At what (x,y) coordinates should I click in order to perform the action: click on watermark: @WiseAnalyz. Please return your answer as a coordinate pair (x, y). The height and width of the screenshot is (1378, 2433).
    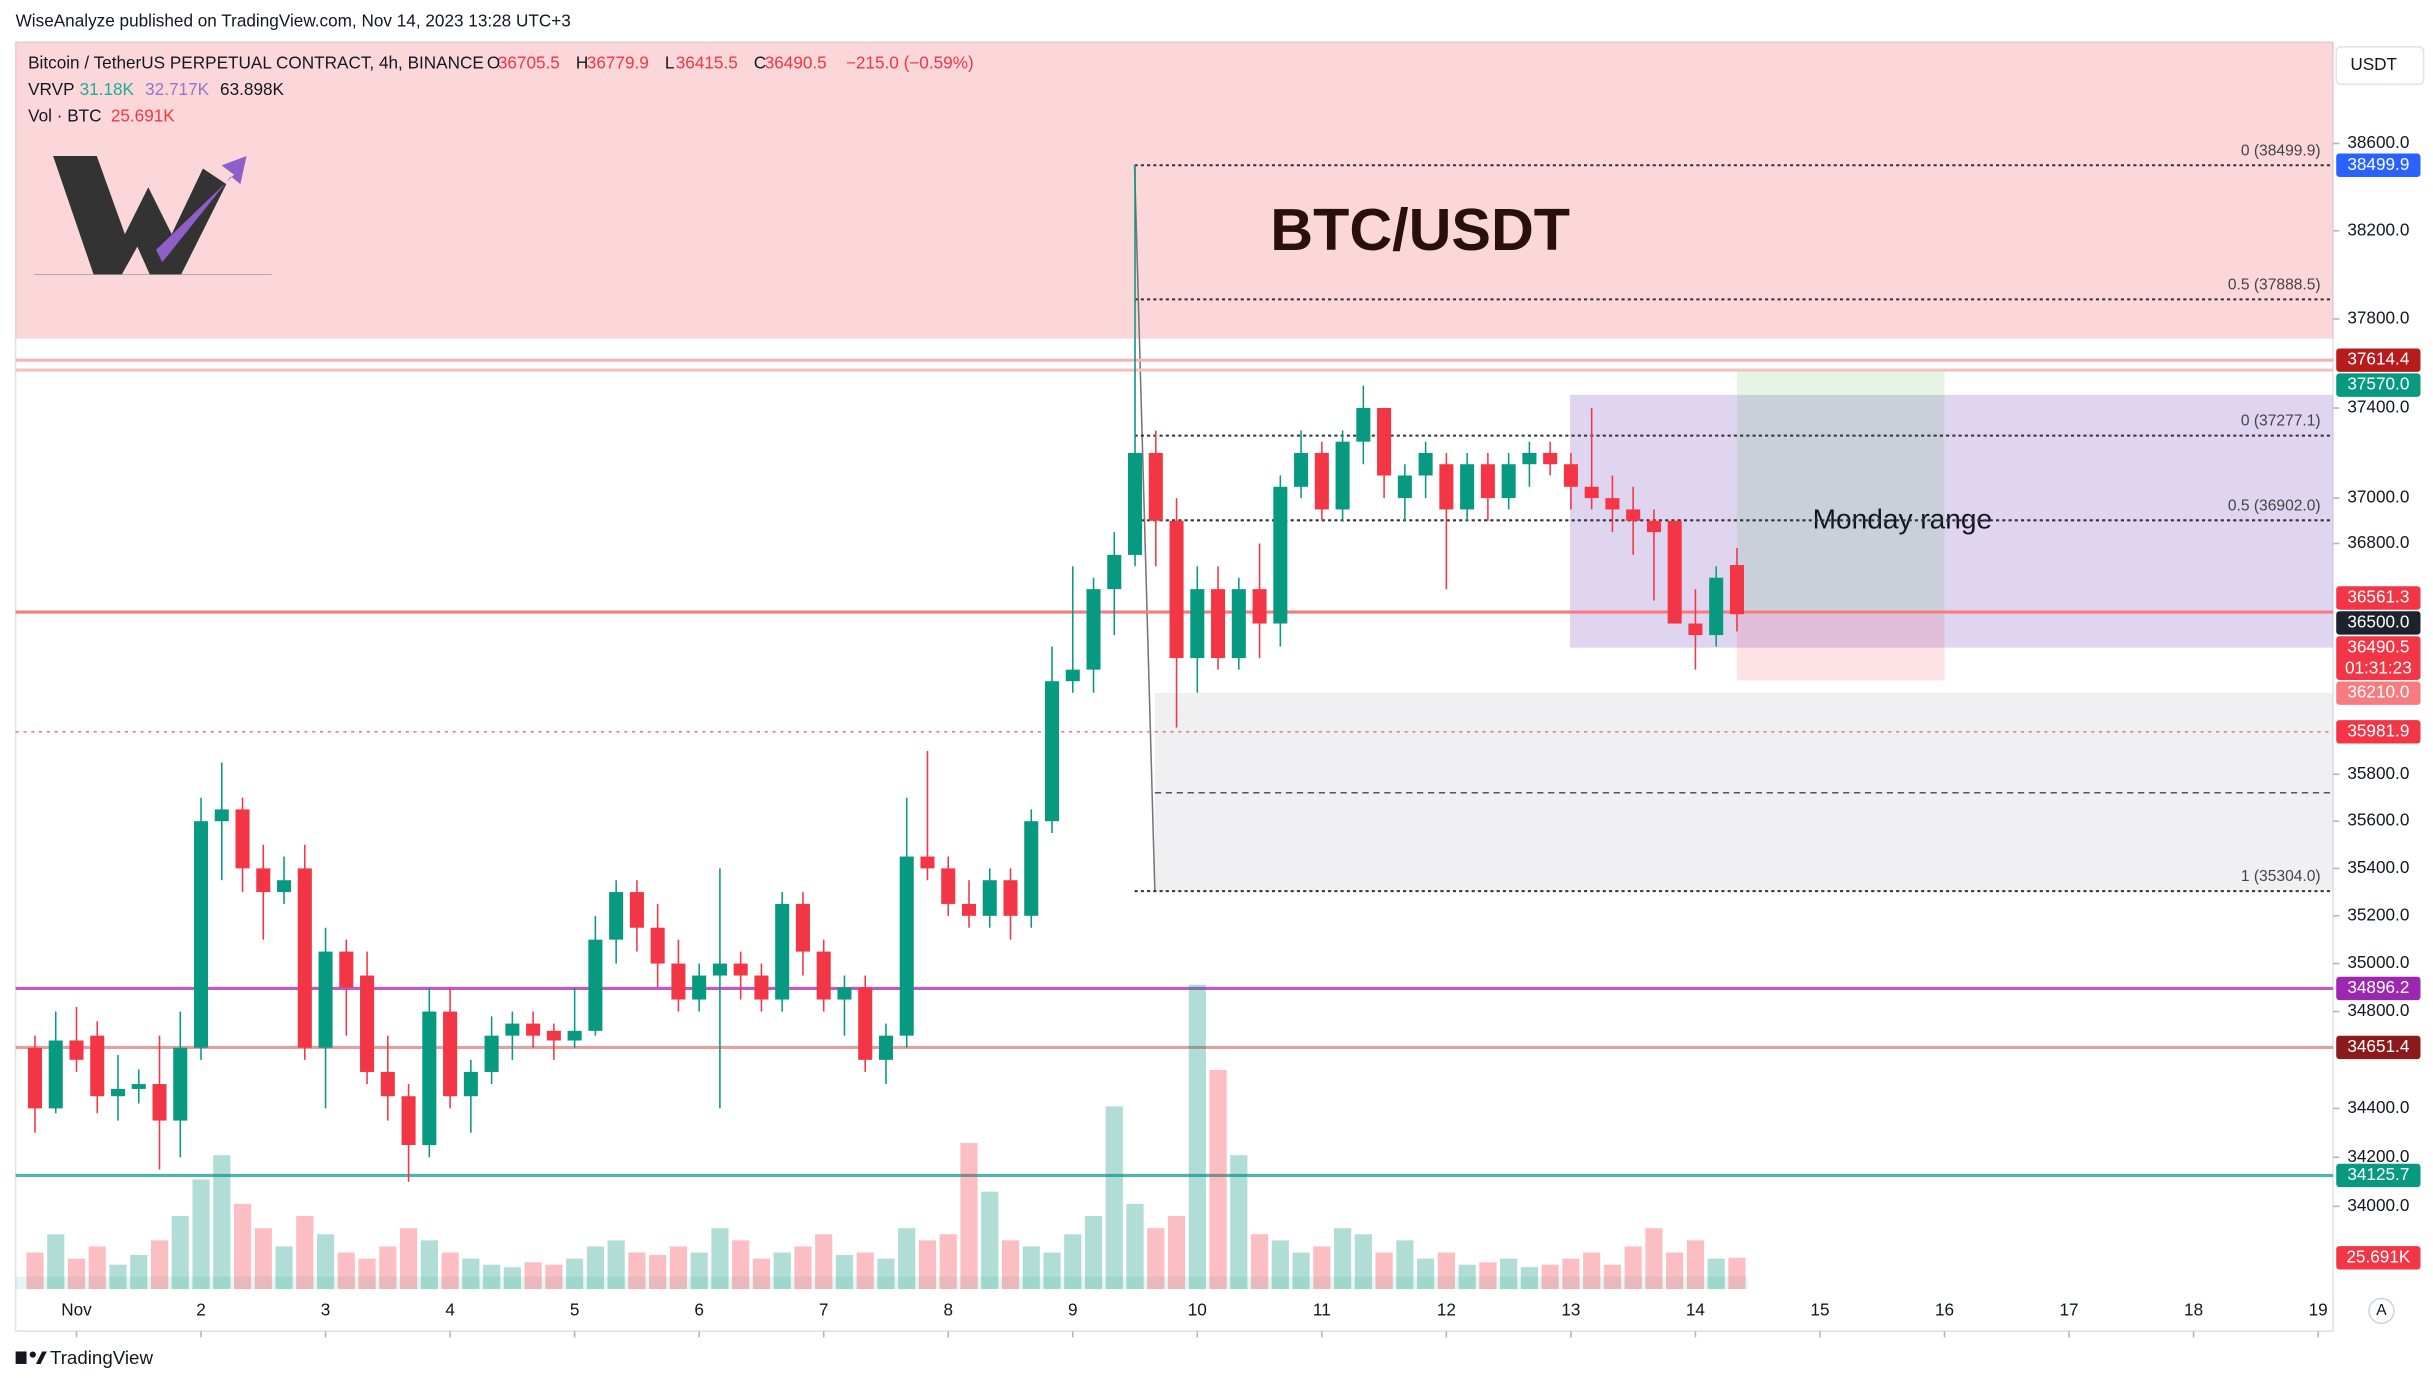
    Looking at the image, I should click on (353, 1252).